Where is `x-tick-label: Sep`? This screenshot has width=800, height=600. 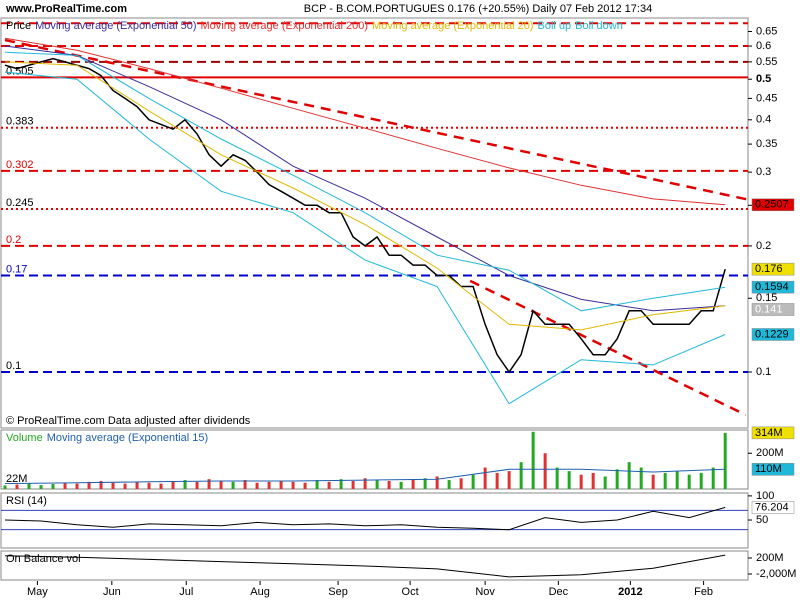
x-tick-label: Sep is located at coordinates (338, 592).